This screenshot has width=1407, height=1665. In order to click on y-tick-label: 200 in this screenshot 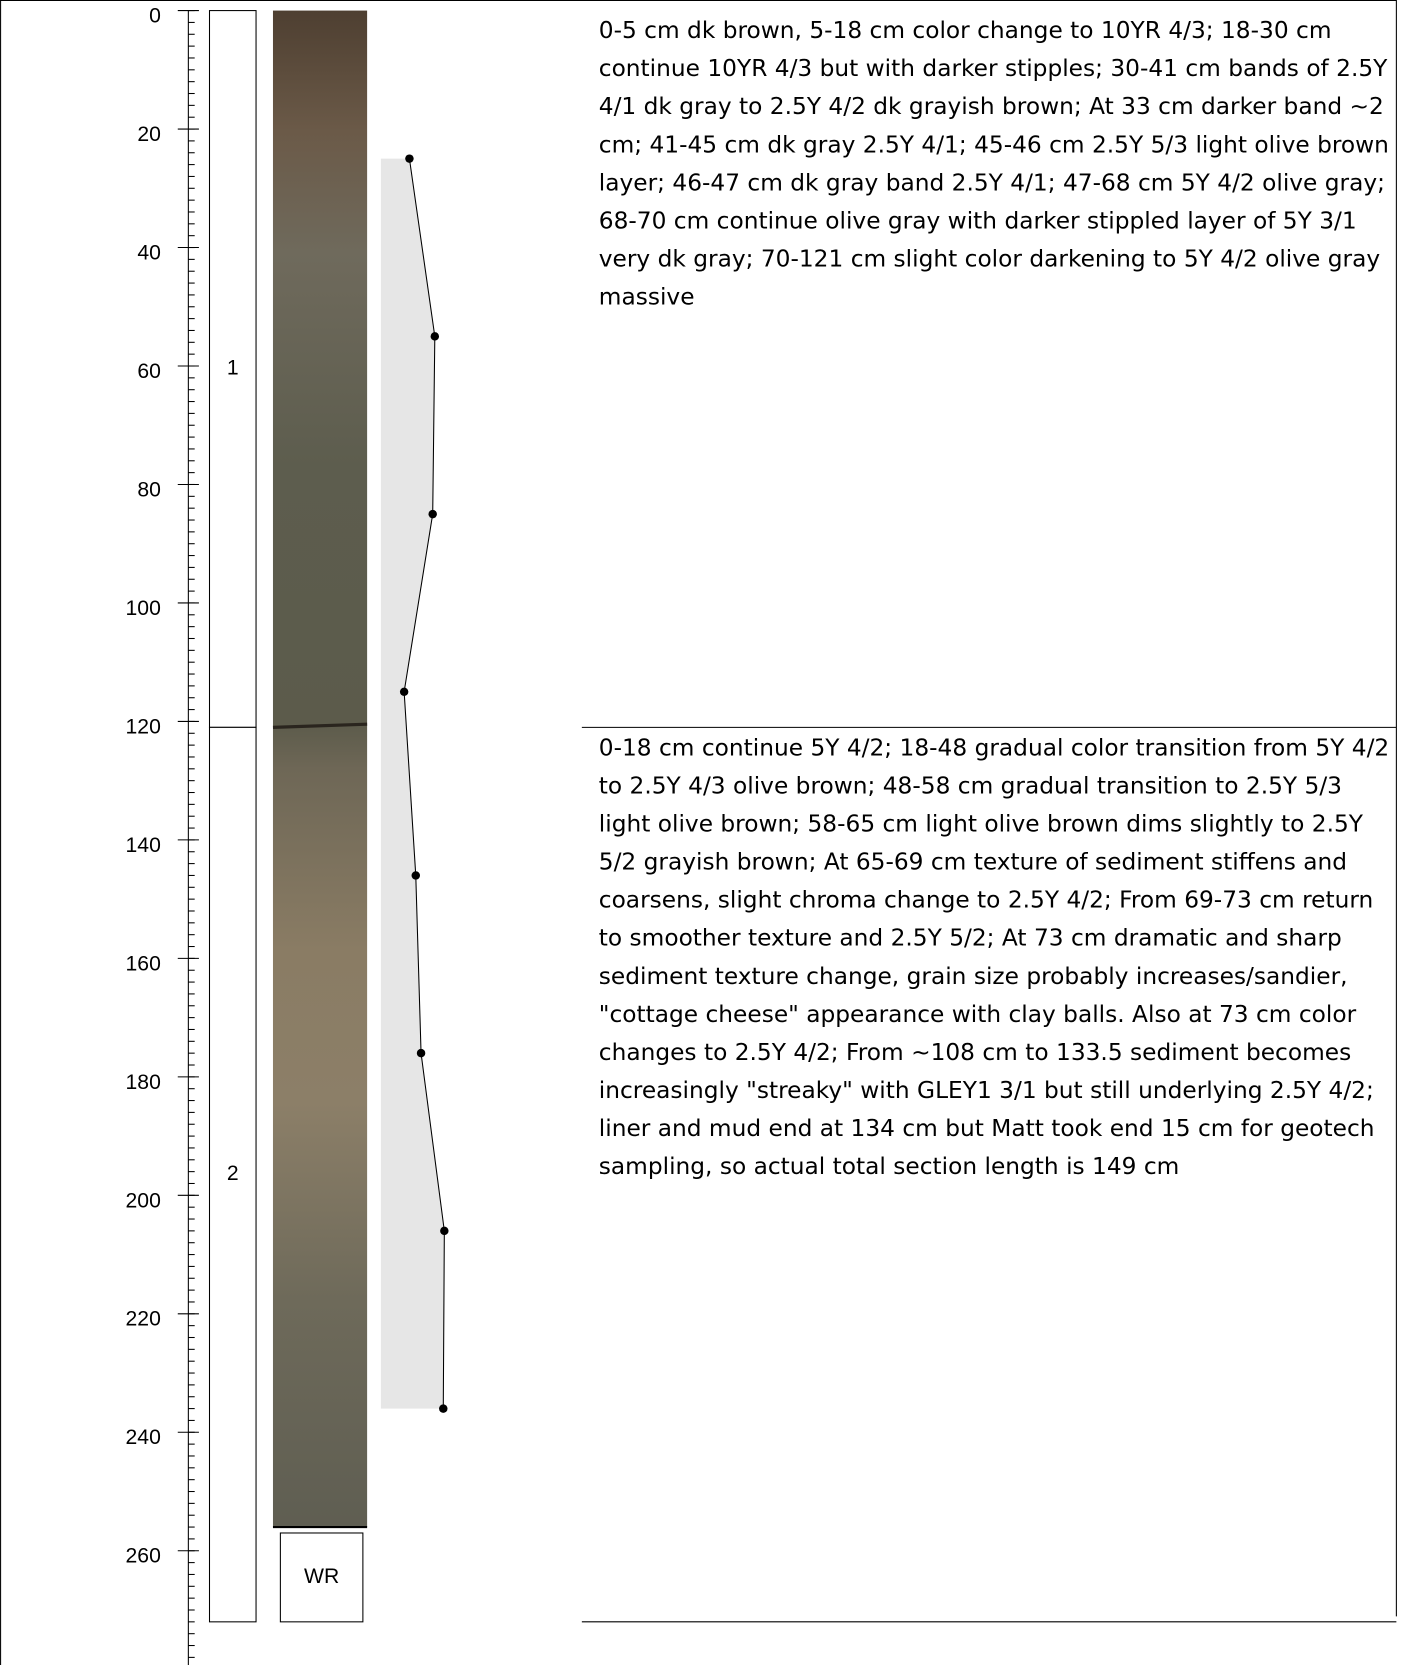, I will do `click(143, 1200)`.